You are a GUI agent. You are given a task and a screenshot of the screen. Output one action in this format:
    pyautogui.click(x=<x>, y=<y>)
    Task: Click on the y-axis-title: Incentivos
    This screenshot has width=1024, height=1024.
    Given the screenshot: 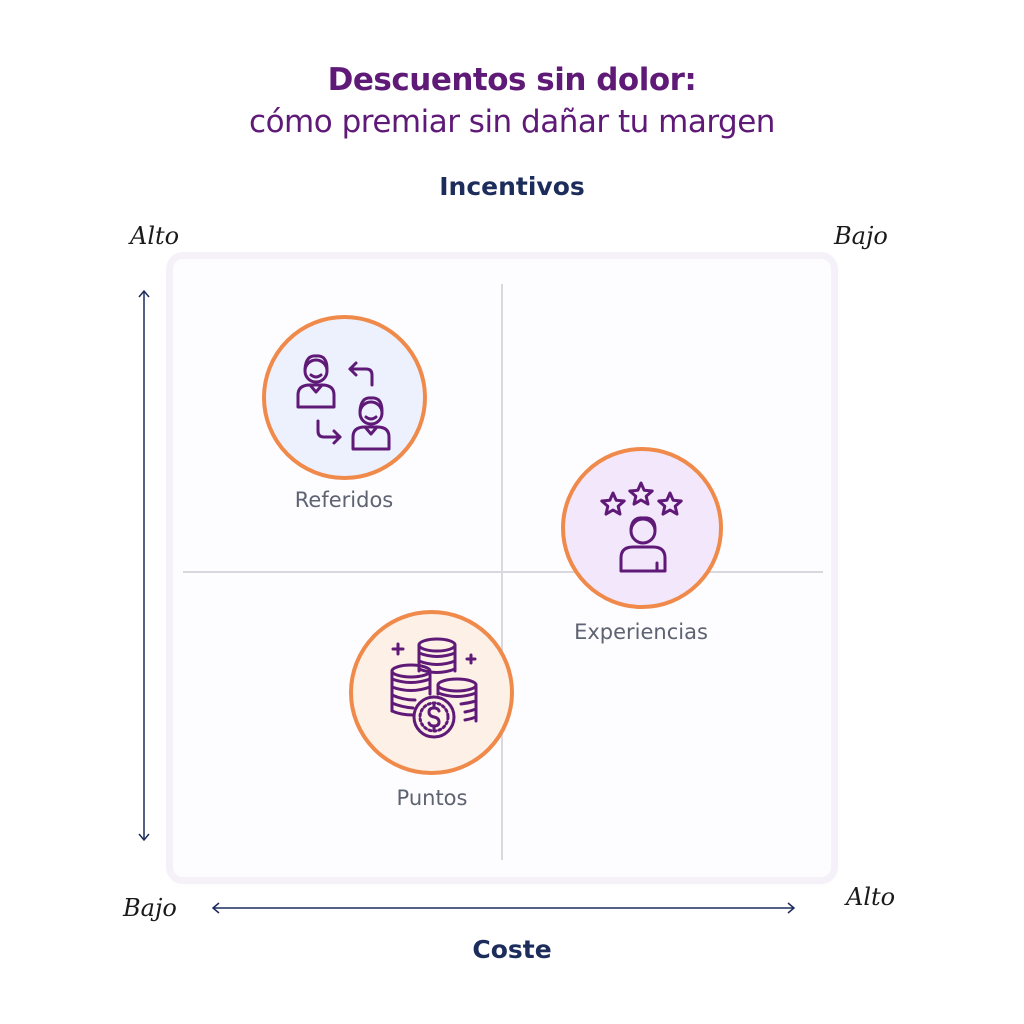 What is the action you would take?
    pyautogui.click(x=512, y=186)
    